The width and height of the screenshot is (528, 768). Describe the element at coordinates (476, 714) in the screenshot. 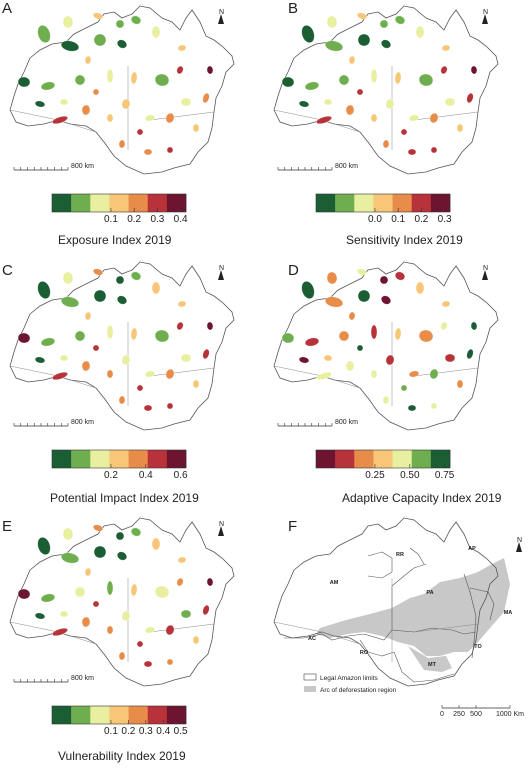

I see `scale-bar-tick-label: 500` at that location.